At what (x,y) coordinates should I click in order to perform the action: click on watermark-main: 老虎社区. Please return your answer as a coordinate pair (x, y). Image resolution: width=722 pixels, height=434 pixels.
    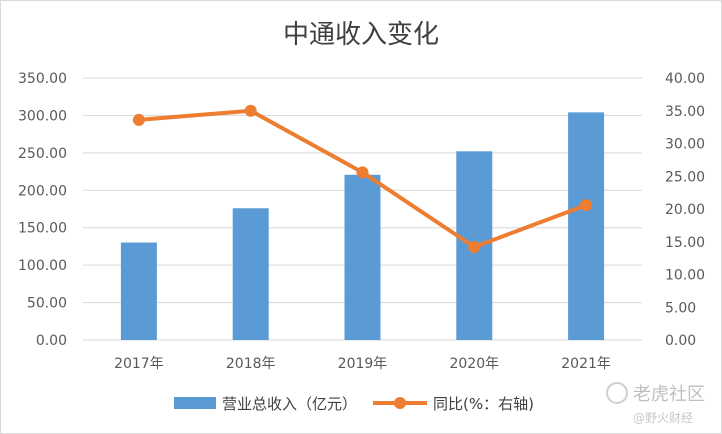
    Looking at the image, I should click on (669, 394).